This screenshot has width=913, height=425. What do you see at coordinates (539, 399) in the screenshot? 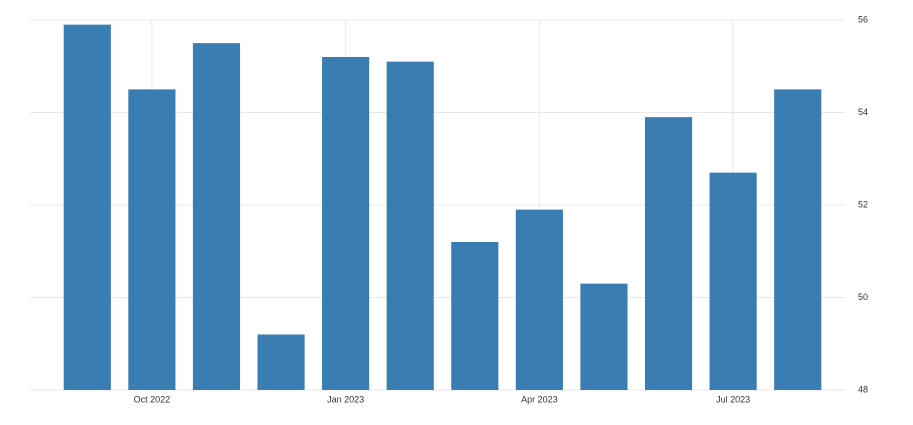
I see `x-tick-label: Apr 2023` at bounding box center [539, 399].